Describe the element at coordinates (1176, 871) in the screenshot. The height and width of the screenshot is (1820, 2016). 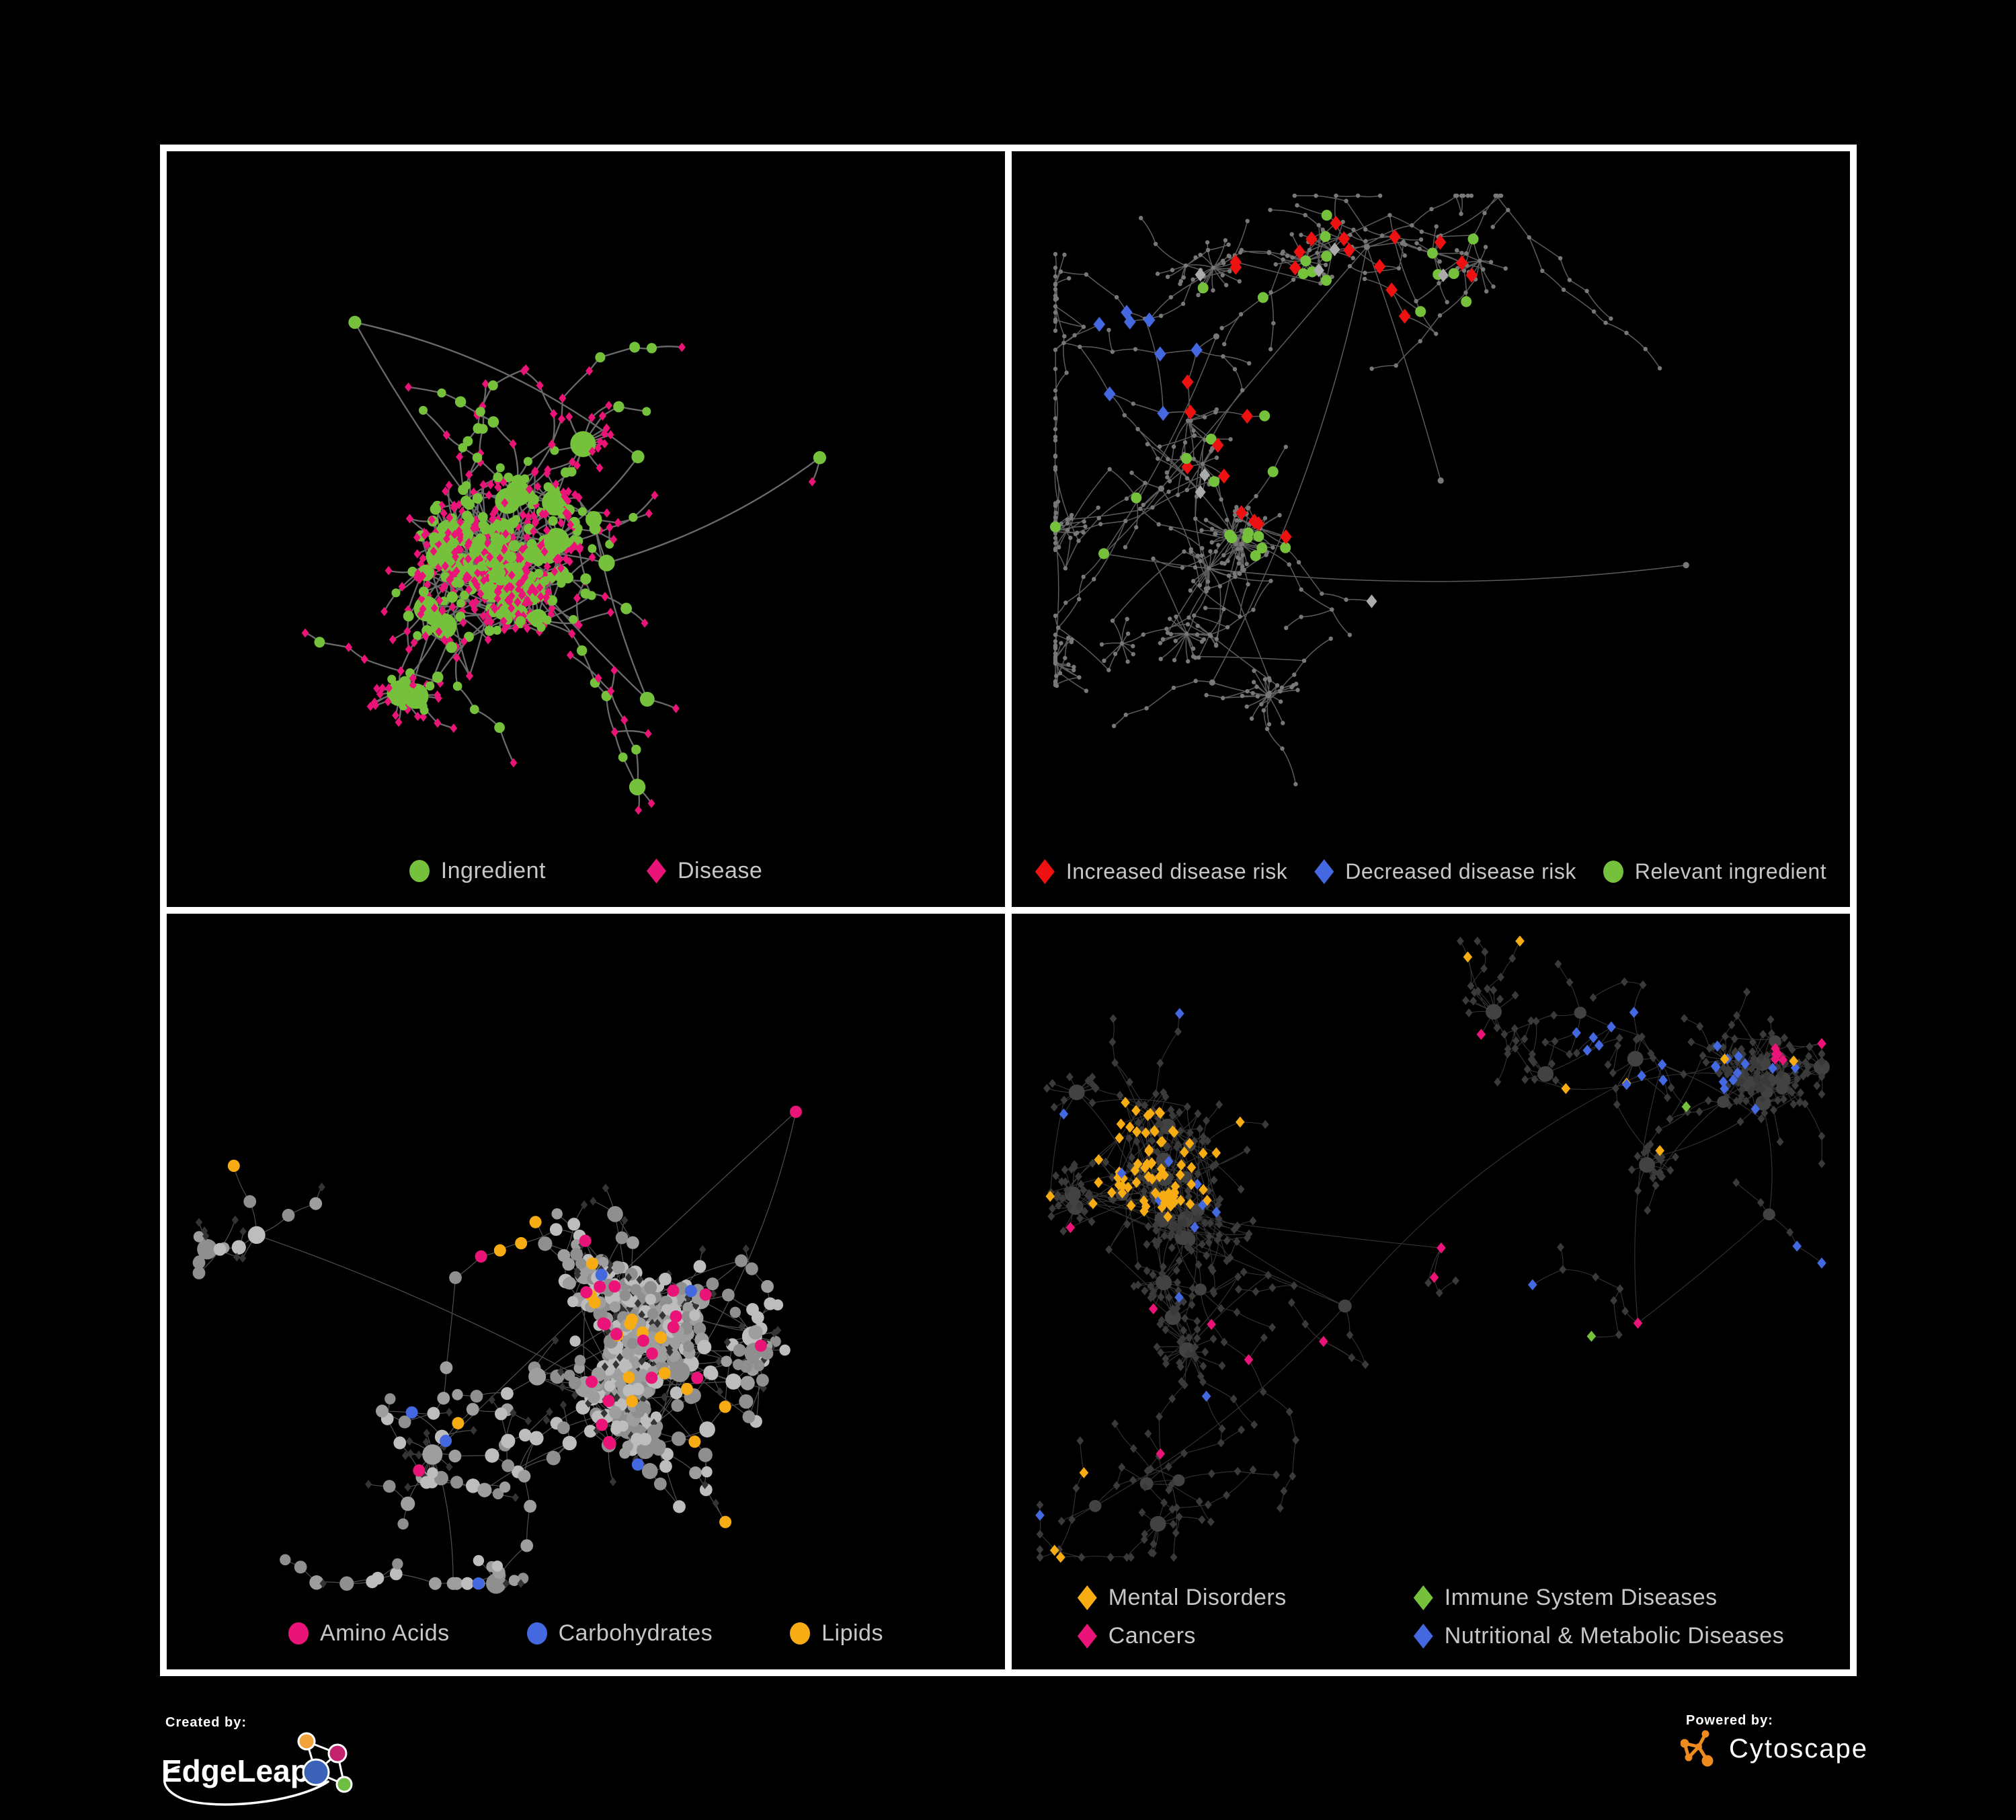
I see `legend-label: Increased disease risk` at that location.